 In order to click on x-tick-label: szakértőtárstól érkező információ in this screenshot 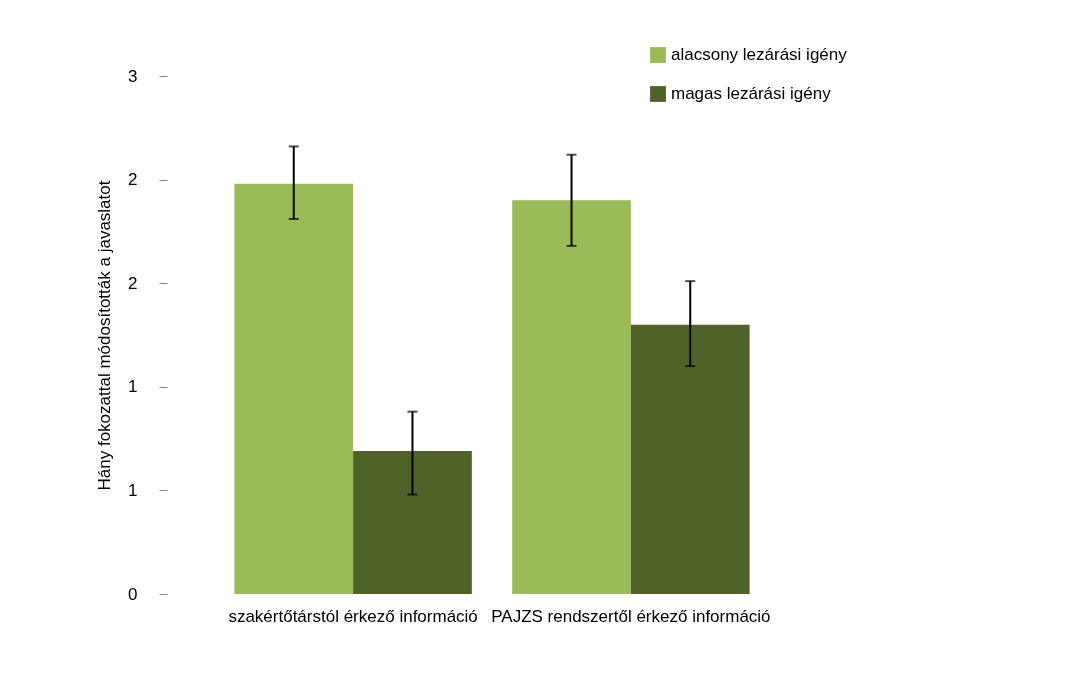, I will do `click(353, 616)`.